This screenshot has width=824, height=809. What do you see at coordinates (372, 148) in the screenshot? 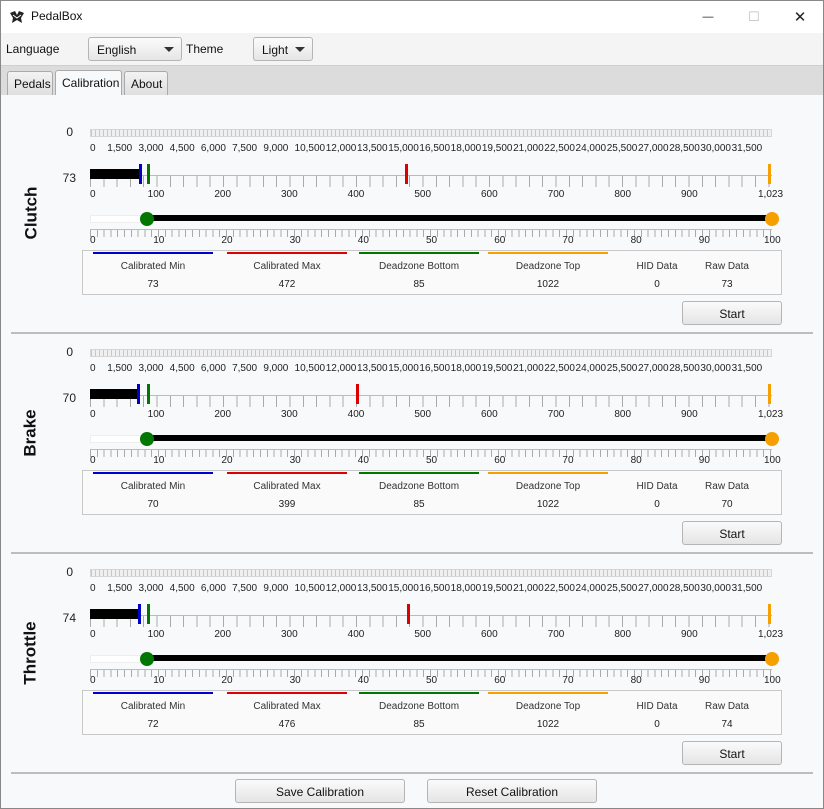
I see `raw-tick-label: 13,500` at bounding box center [372, 148].